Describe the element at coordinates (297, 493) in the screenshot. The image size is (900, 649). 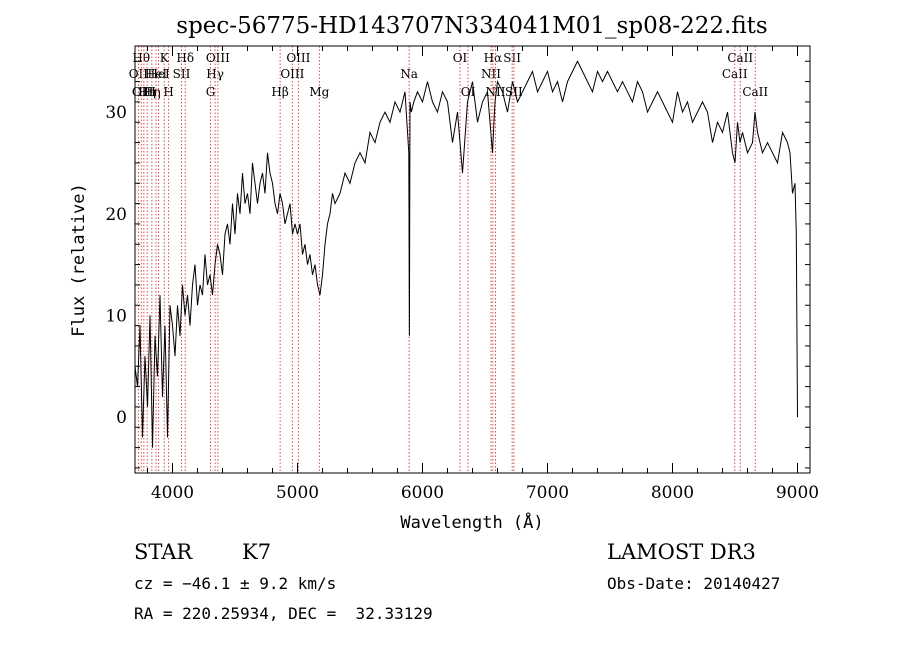
I see `x-tick-label: 5000` at that location.